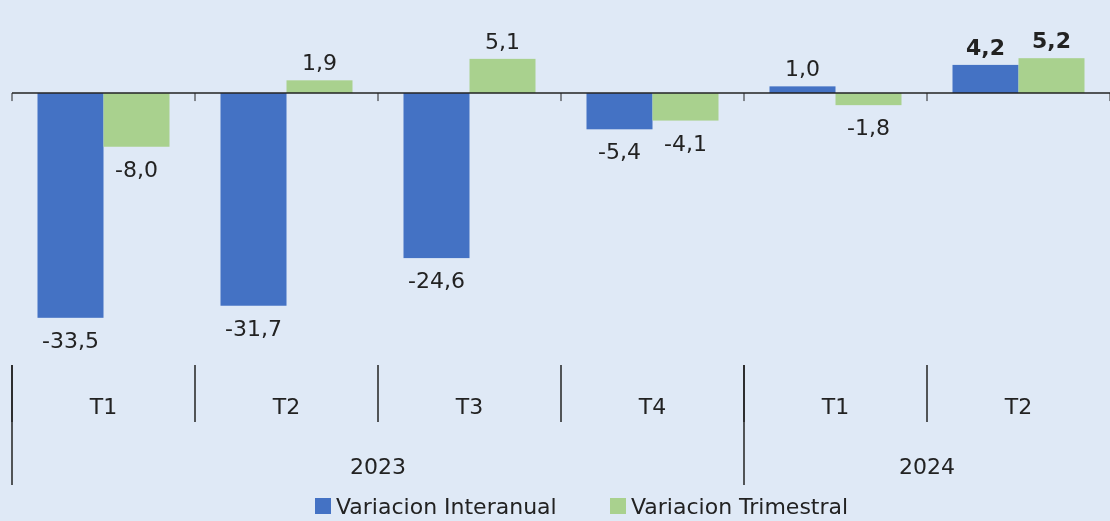 The image size is (1110, 521). Describe the element at coordinates (469, 406) in the screenshot. I see `x-tick-label: T3` at that location.